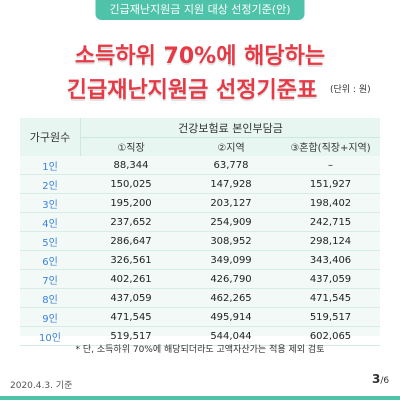  Describe the element at coordinates (330, 148) in the screenshot. I see `header-mixed: ③혼합(직장+지역)` at that location.